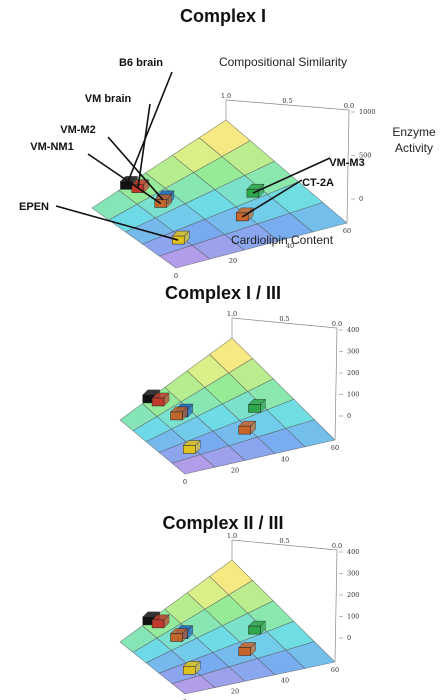 This screenshot has height=700, width=446. I want to click on cardiolipin-axis-label: Cardiolipin Content, so click(282, 240).